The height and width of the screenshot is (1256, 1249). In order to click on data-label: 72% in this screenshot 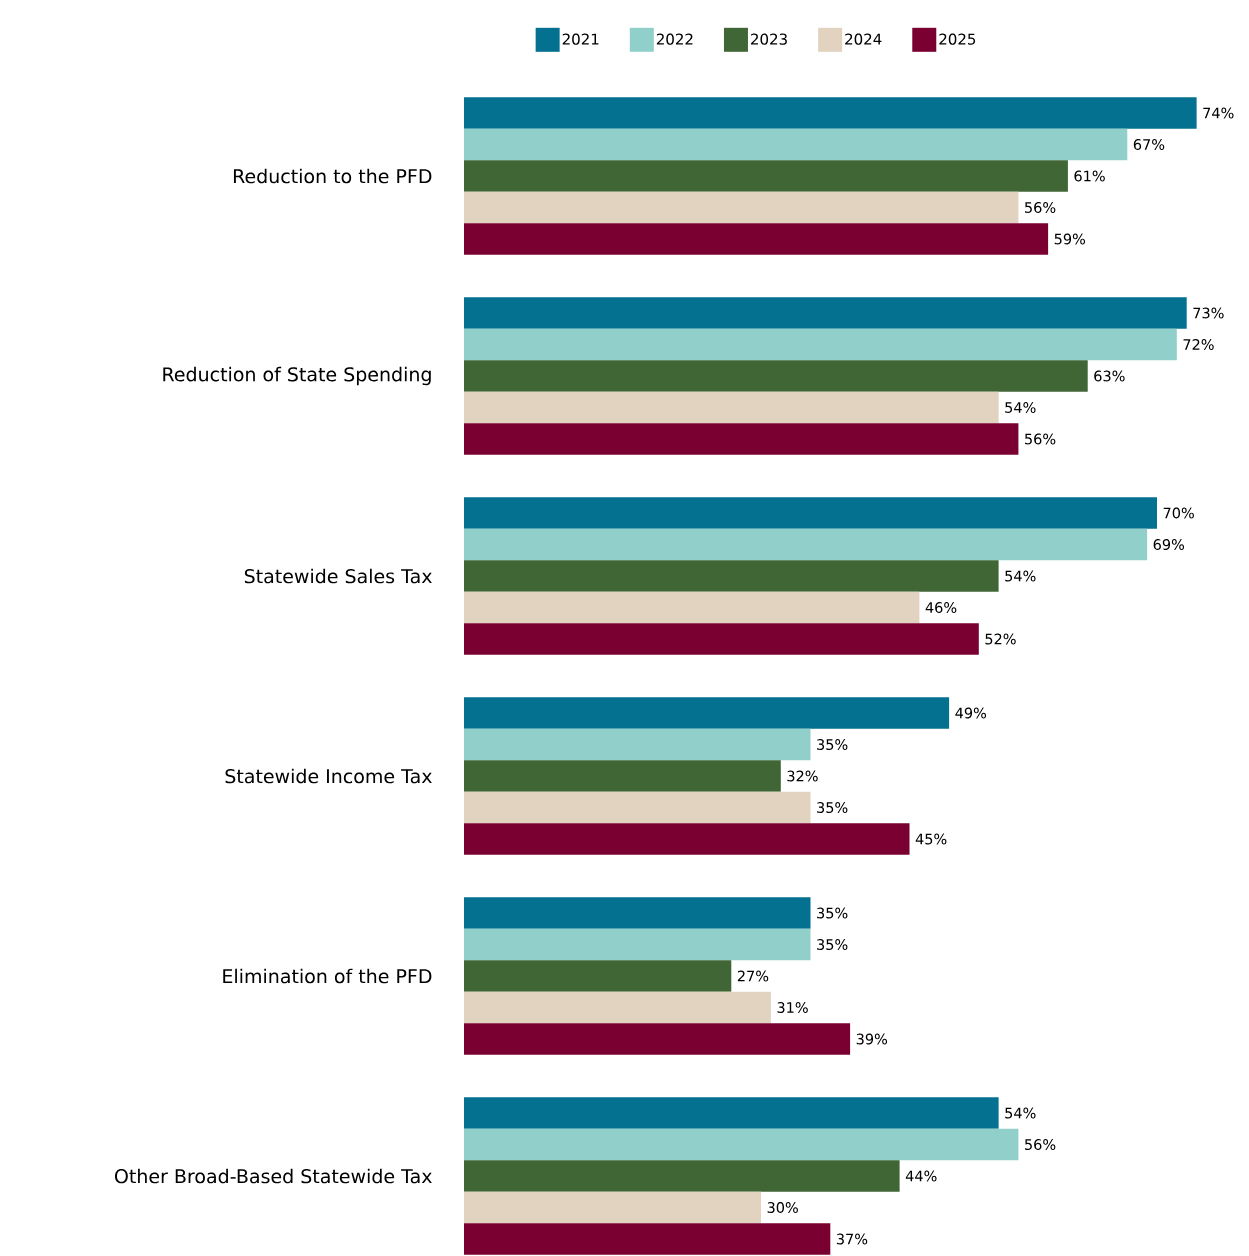, I will do `click(1198, 344)`.